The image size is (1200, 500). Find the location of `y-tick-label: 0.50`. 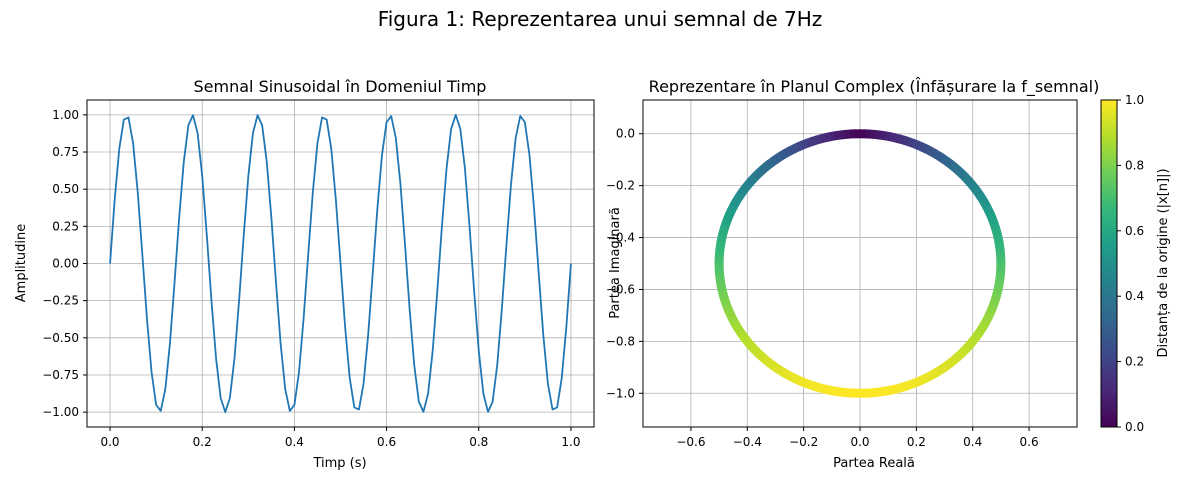

y-tick-label: 0.50 is located at coordinates (65, 189).